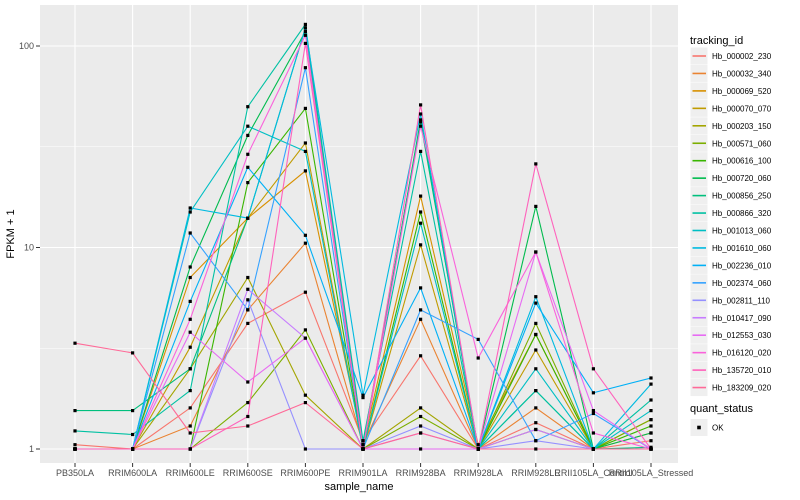  Describe the element at coordinates (132, 473) in the screenshot. I see `x-tick-label: RRIM600LA` at that location.